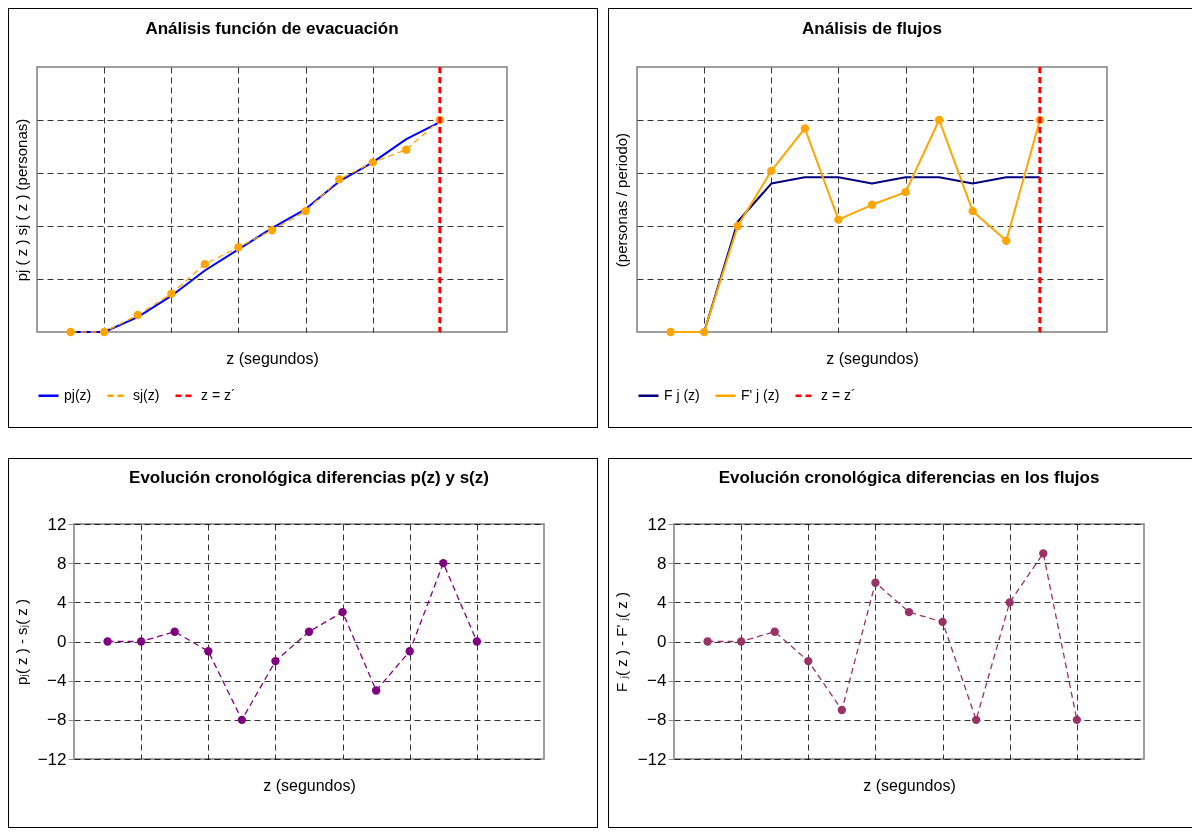 The image size is (1192, 834). Describe the element at coordinates (682, 394) in the screenshot. I see `legend-label: F j (z)` at that location.